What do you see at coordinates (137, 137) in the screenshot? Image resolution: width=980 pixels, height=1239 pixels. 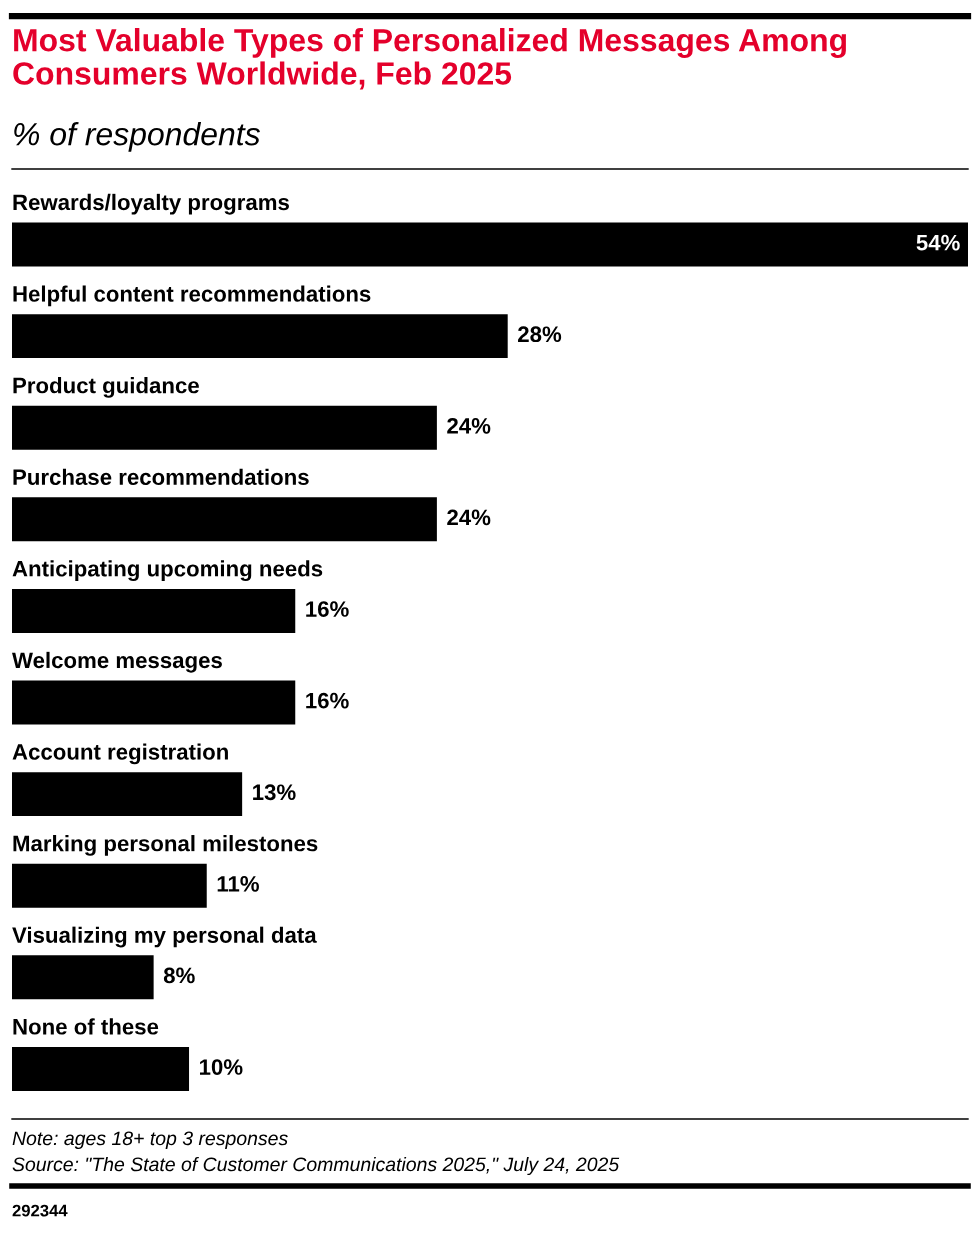 I see `chart-subtitle: % of respondents` at bounding box center [137, 137].